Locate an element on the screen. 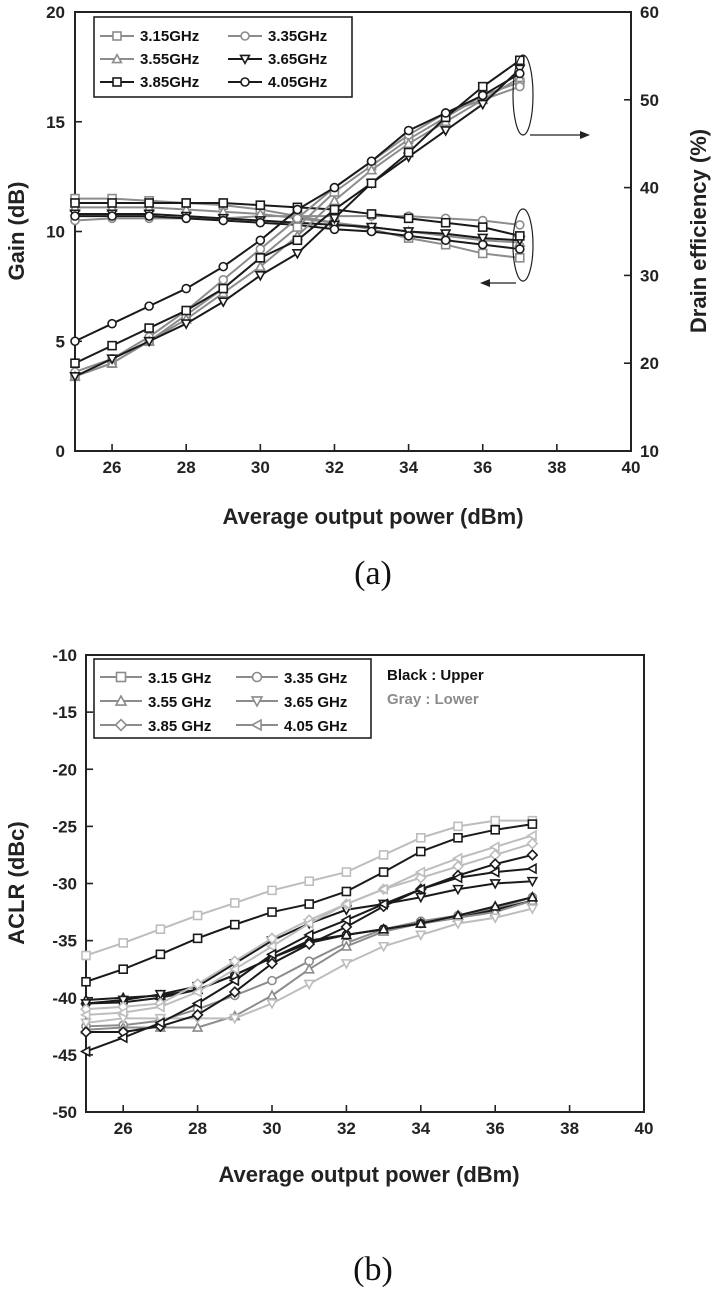 The width and height of the screenshot is (716, 1297). chart-a-xtick-label: 32 is located at coordinates (334, 467).